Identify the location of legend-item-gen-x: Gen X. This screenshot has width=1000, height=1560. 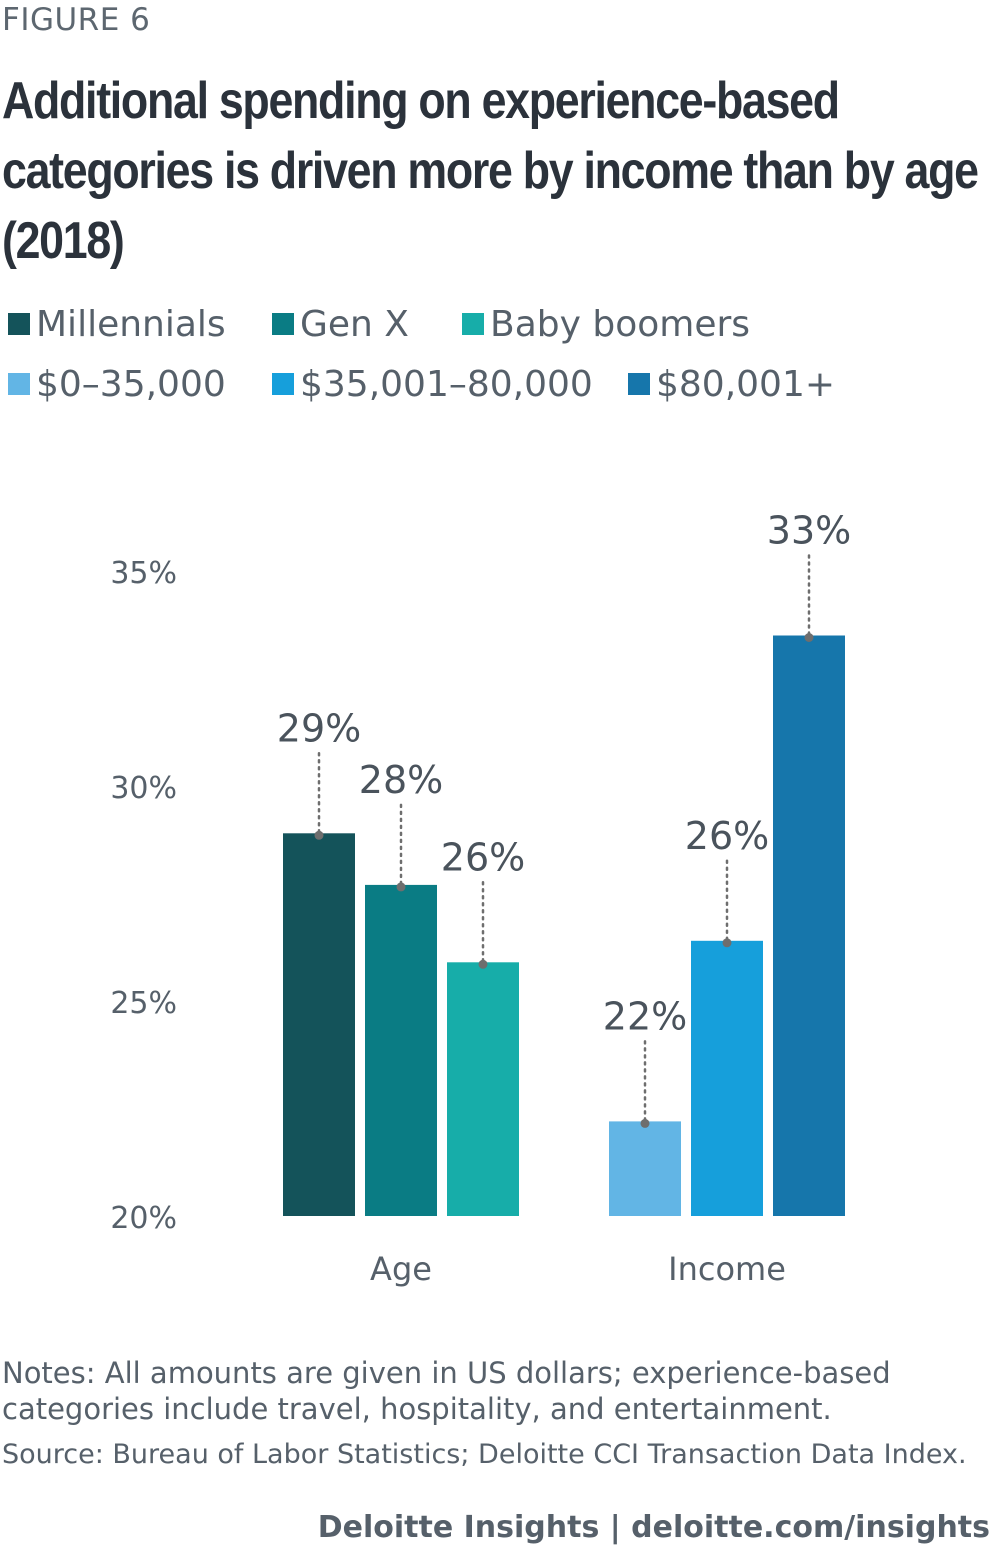
(340, 324).